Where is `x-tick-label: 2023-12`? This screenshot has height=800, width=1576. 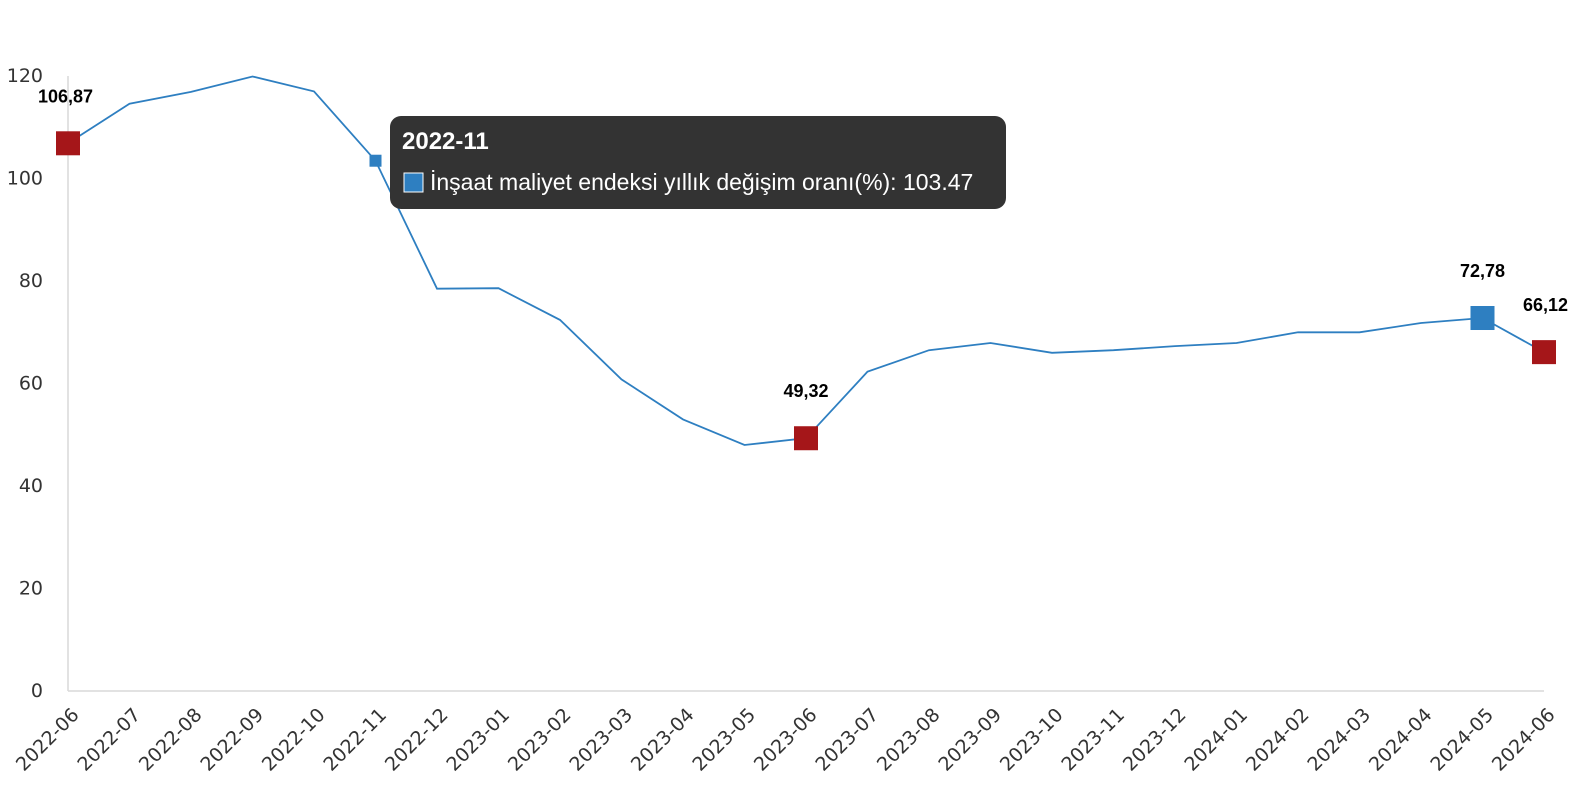
x-tick-label: 2023-12 is located at coordinates (1155, 740).